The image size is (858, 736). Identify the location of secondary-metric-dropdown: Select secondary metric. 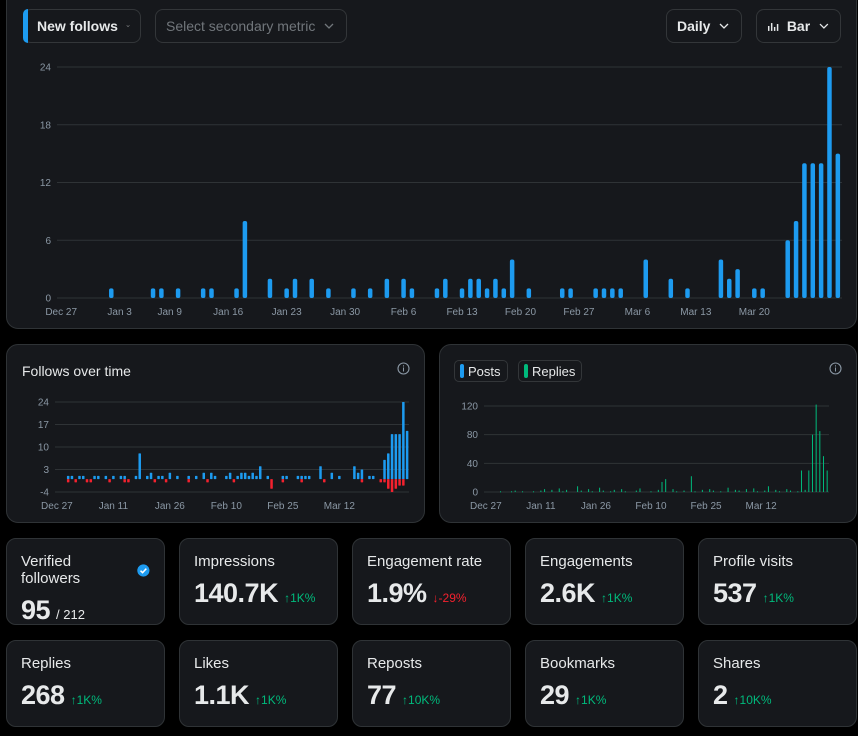
(251, 26).